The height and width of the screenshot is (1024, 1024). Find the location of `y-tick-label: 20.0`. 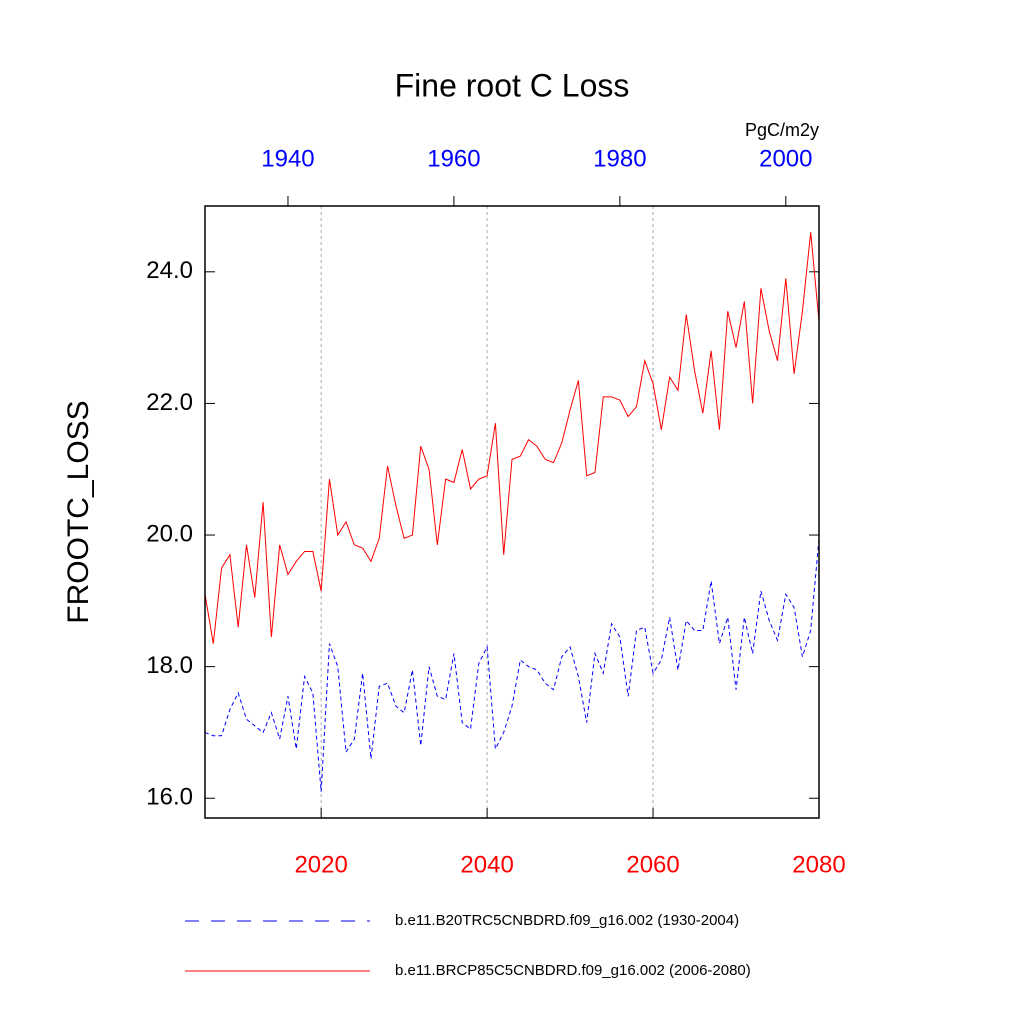

y-tick-label: 20.0 is located at coordinates (169, 533).